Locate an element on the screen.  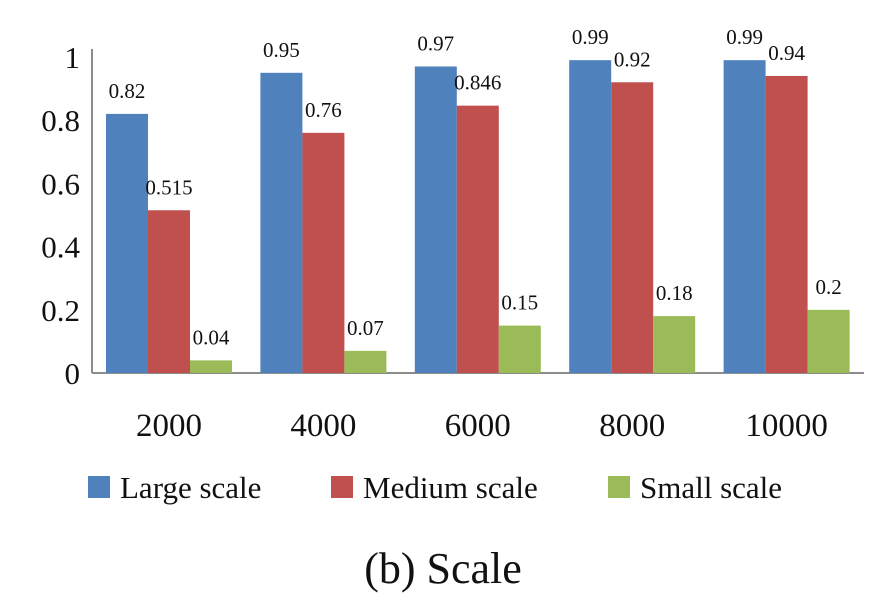
y-tick-label: 0.8 is located at coordinates (60, 120).